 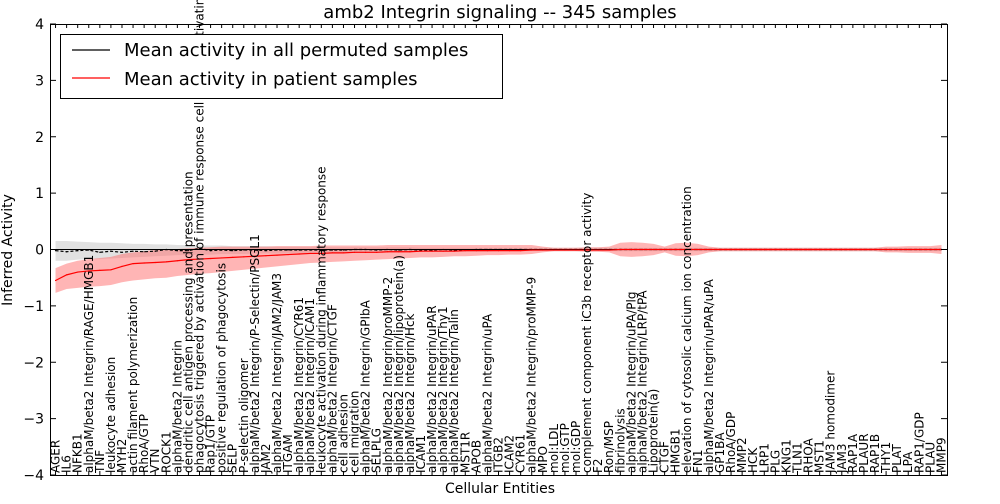 I want to click on category-label: LRP1, so click(x=764, y=458).